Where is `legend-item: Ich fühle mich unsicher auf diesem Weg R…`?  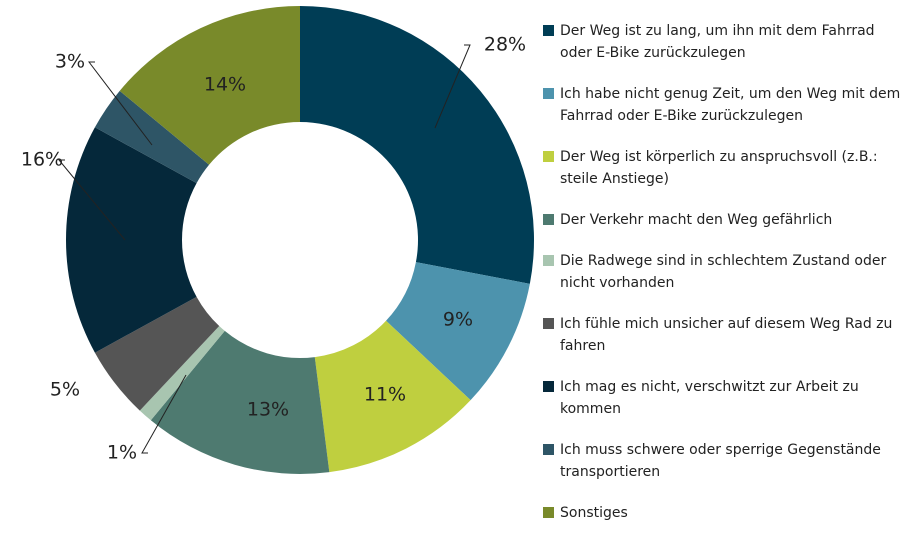
legend-item: Ich fühle mich unsicher auf diesem Weg R… is located at coordinates (725, 335).